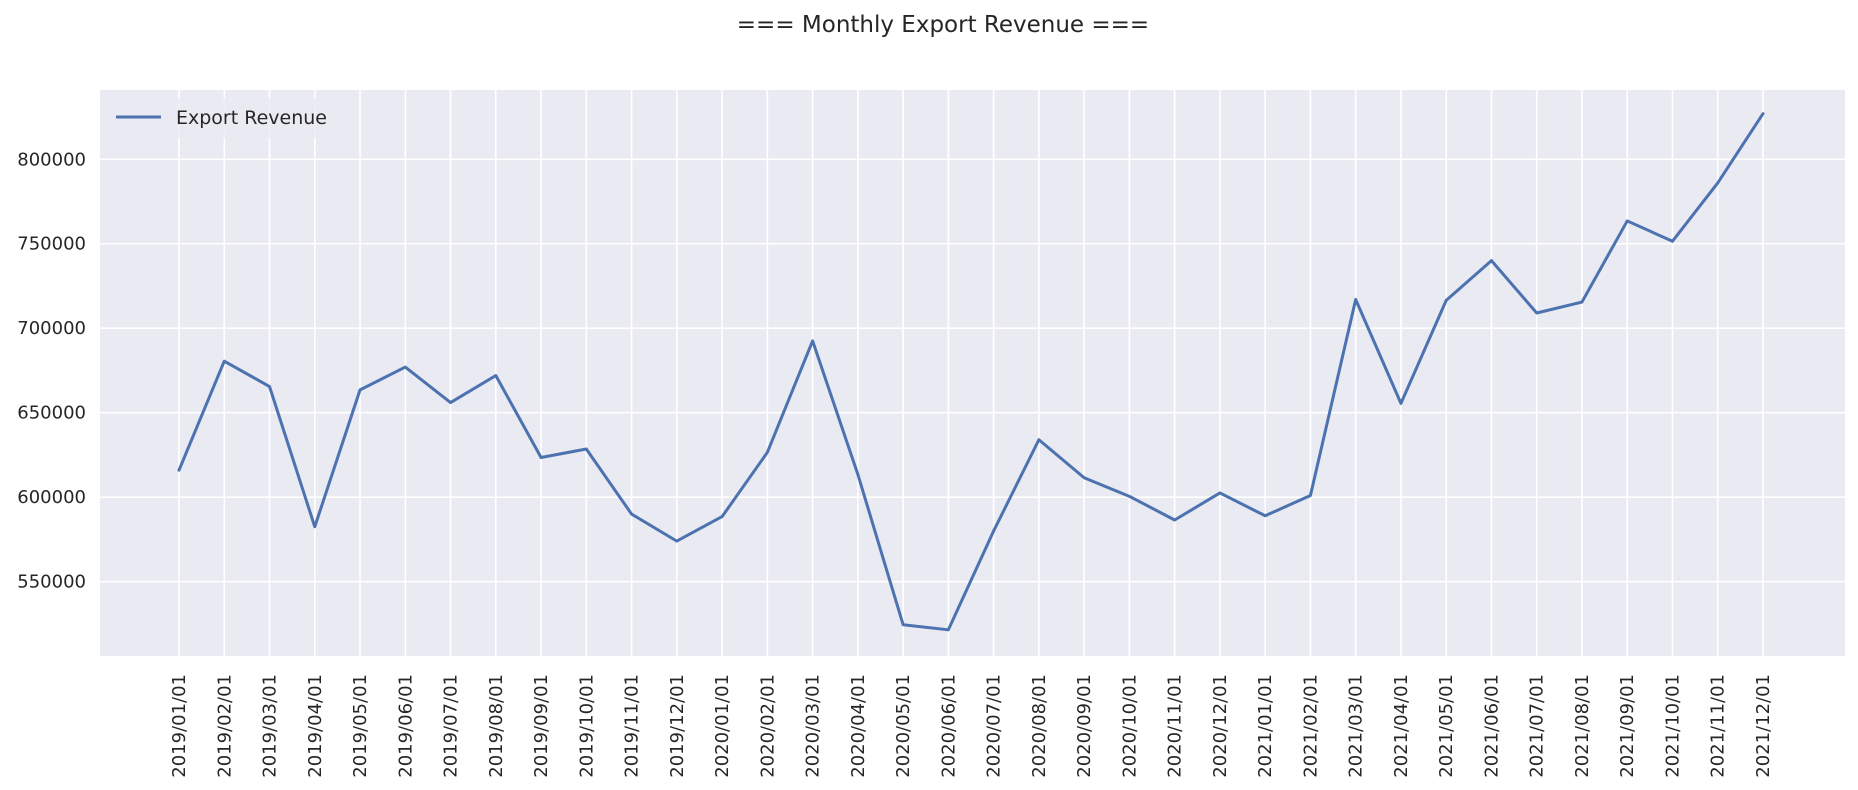  Describe the element at coordinates (1039, 726) in the screenshot. I see `x-tick-label: 2020/08/01` at that location.